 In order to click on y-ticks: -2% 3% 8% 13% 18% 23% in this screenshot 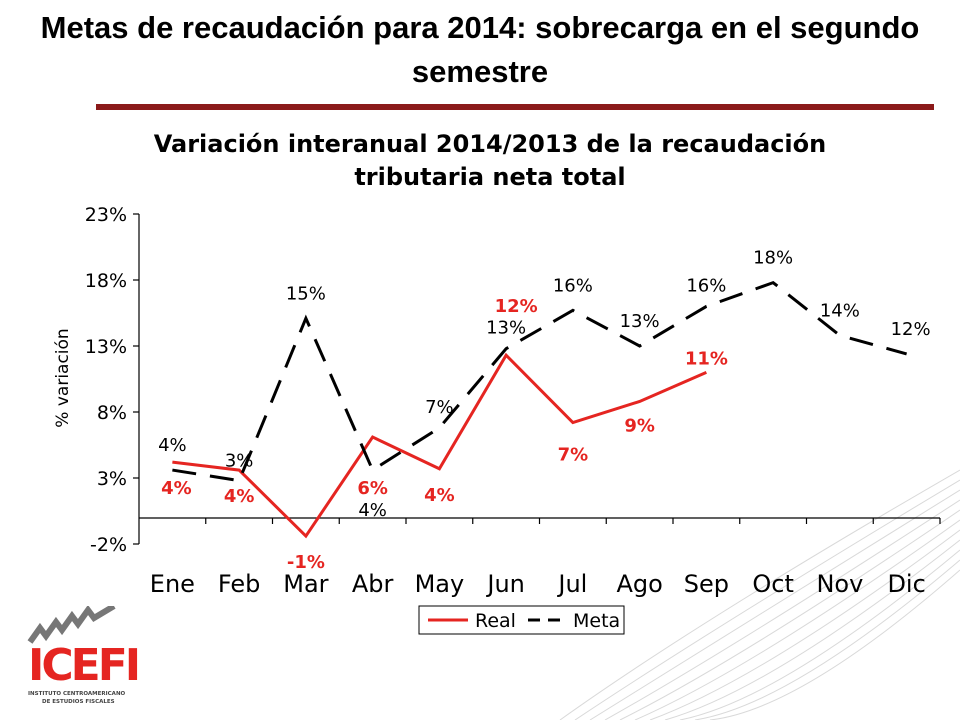, I will do `click(112, 380)`.